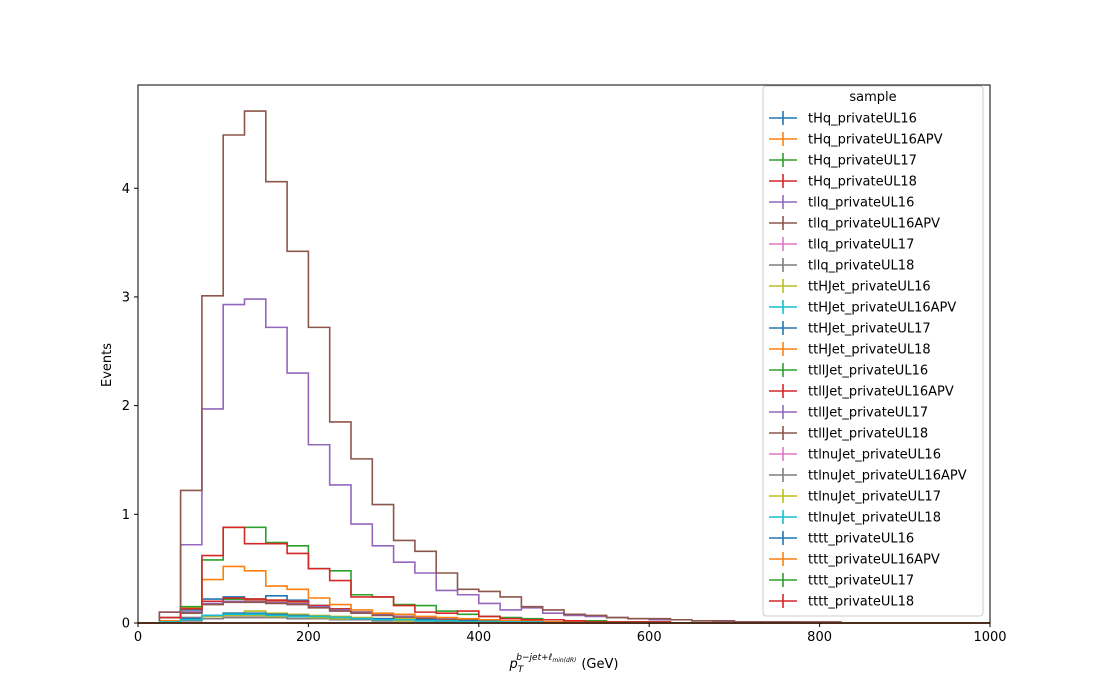  I want to click on legend-entry-7: tllq_privateUL18, so click(841, 266).